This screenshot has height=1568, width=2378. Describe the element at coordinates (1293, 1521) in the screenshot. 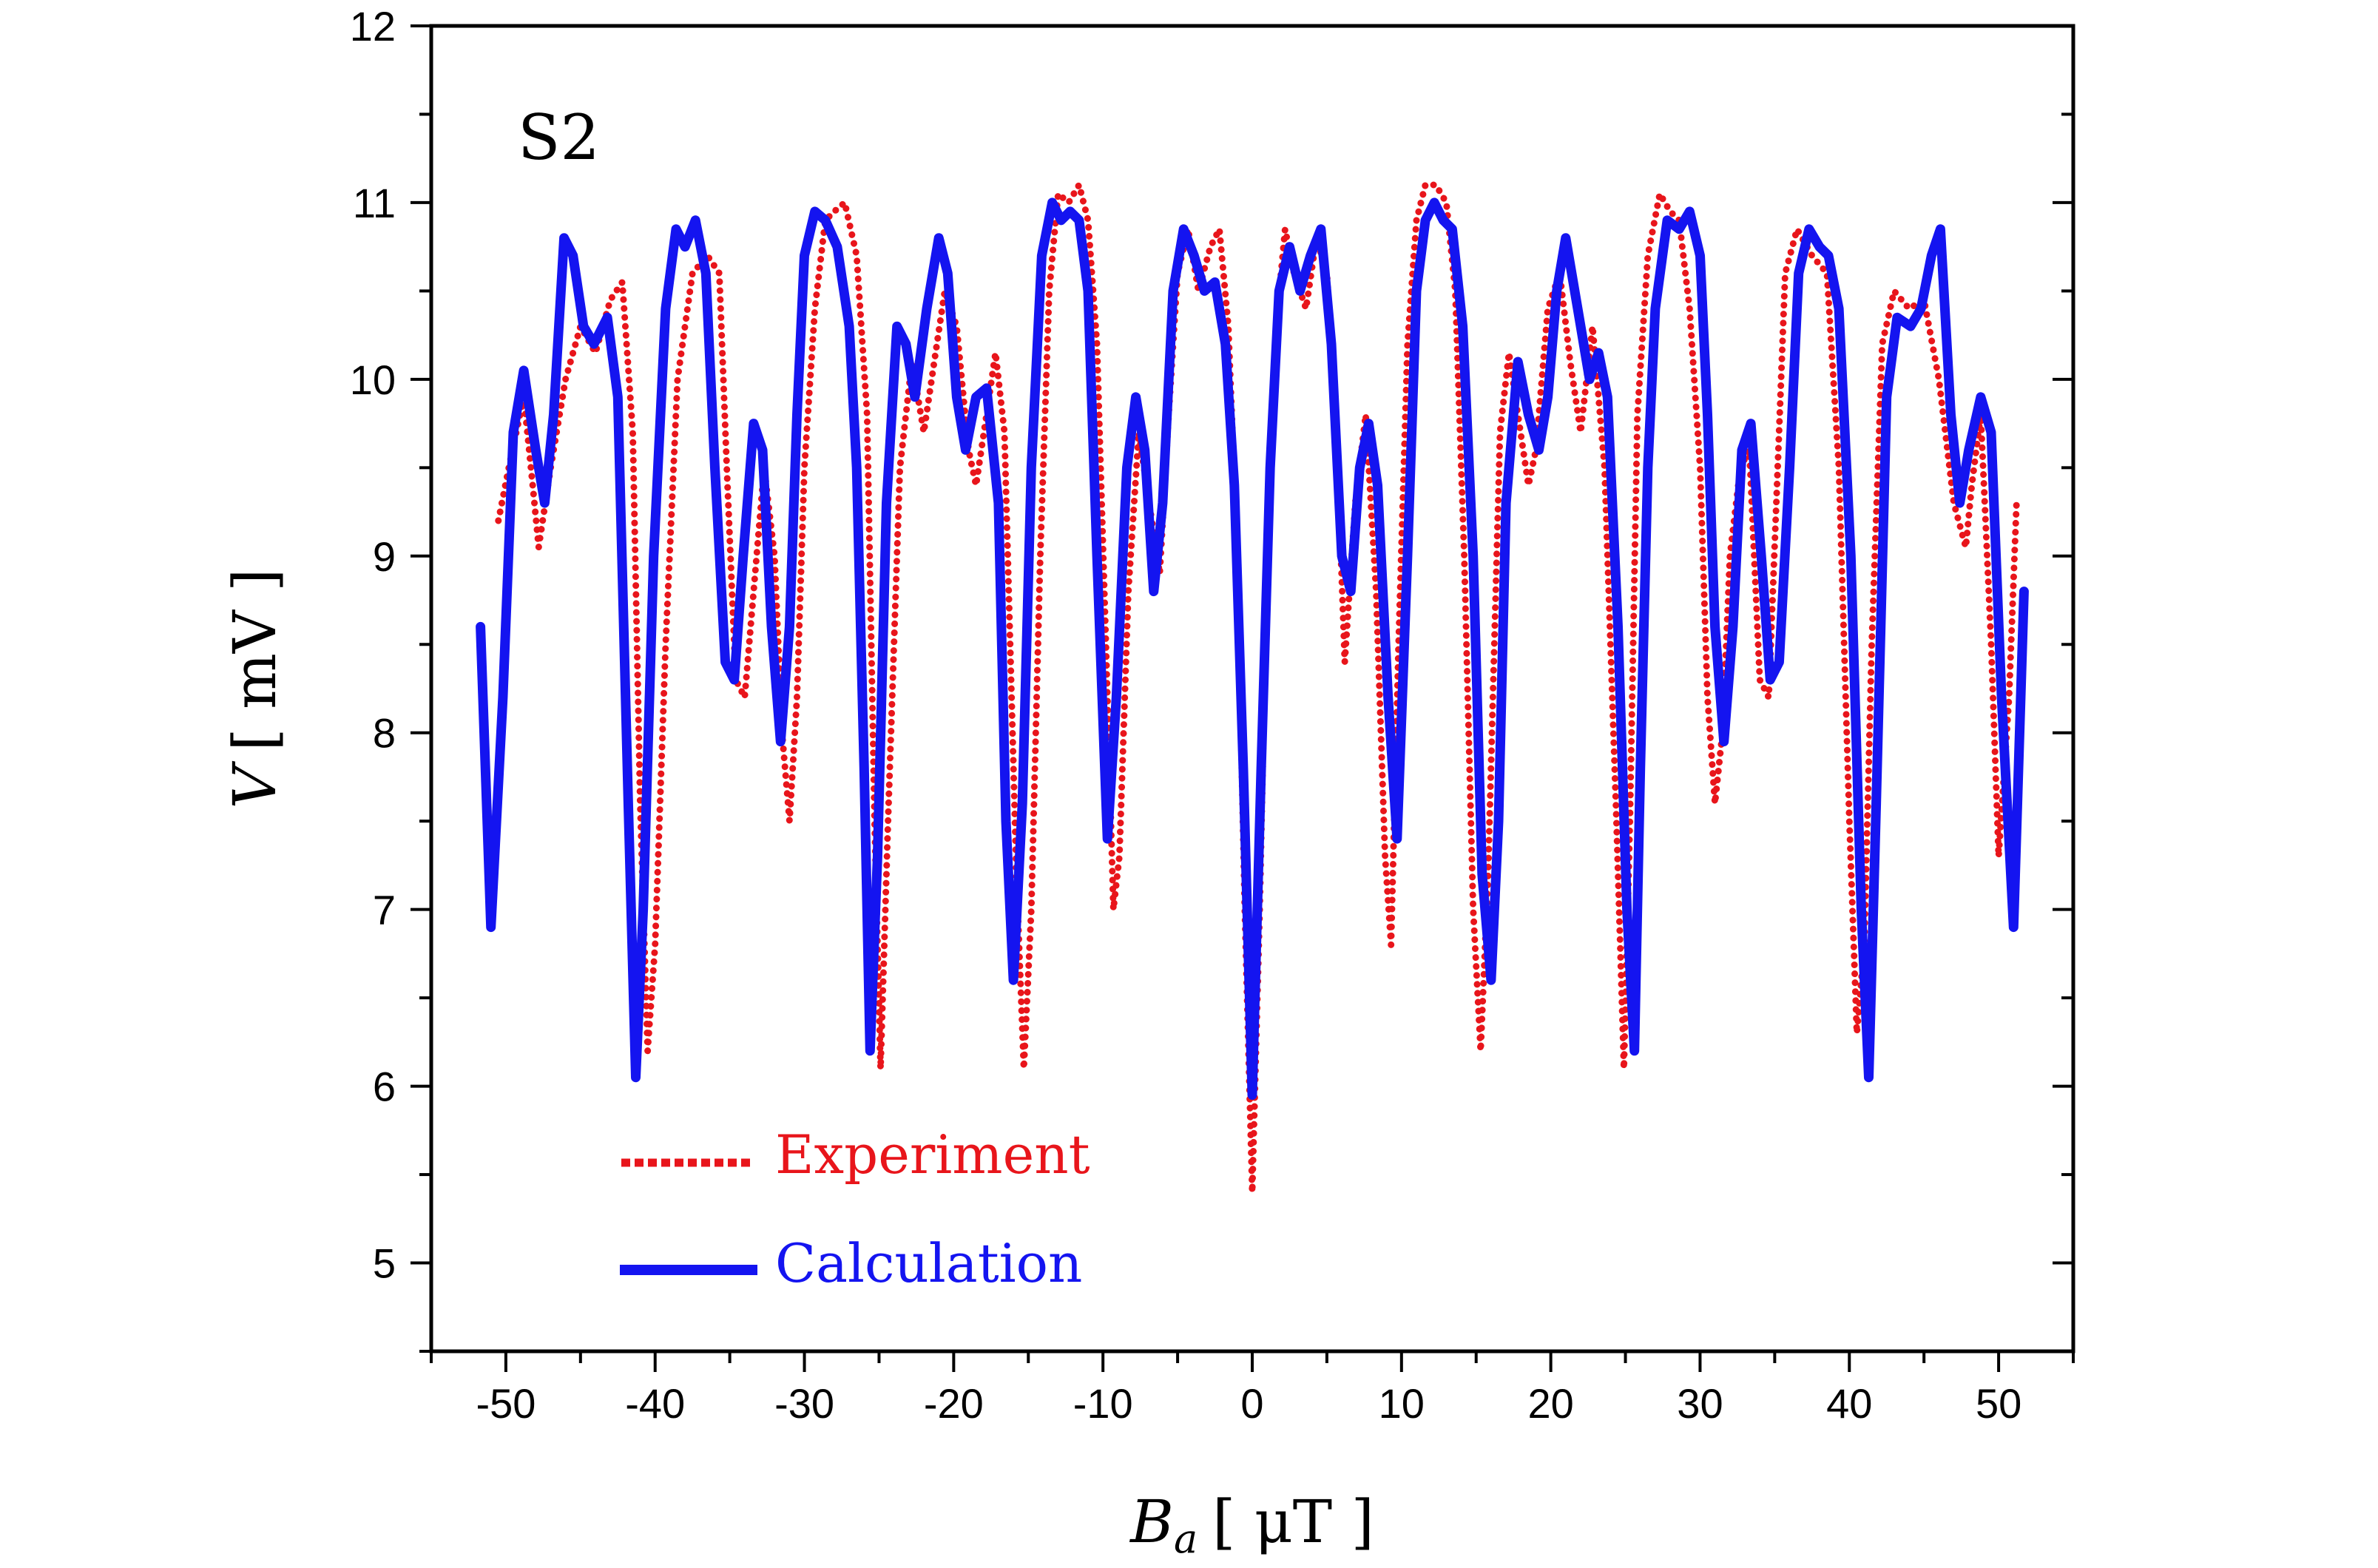

I see `x-axis-title-unit: [ μT ]` at that location.